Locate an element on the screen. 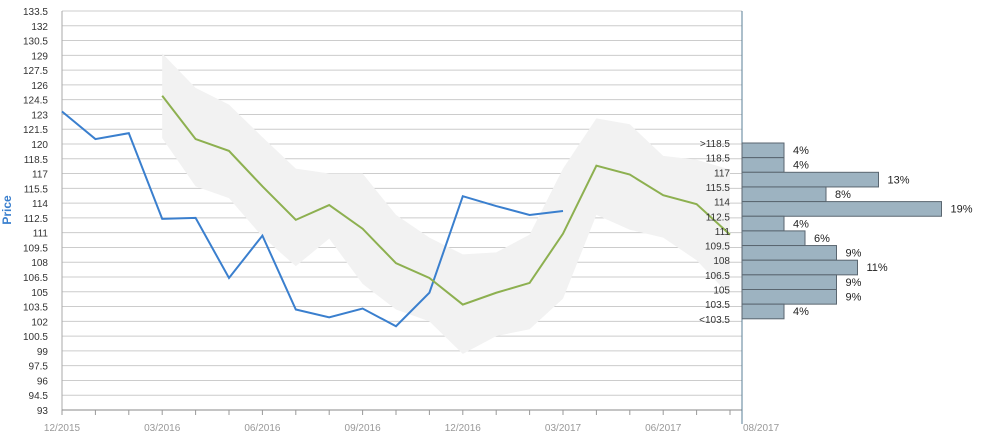 The width and height of the screenshot is (984, 438). histogram-bin-label: 114 is located at coordinates (722, 203).